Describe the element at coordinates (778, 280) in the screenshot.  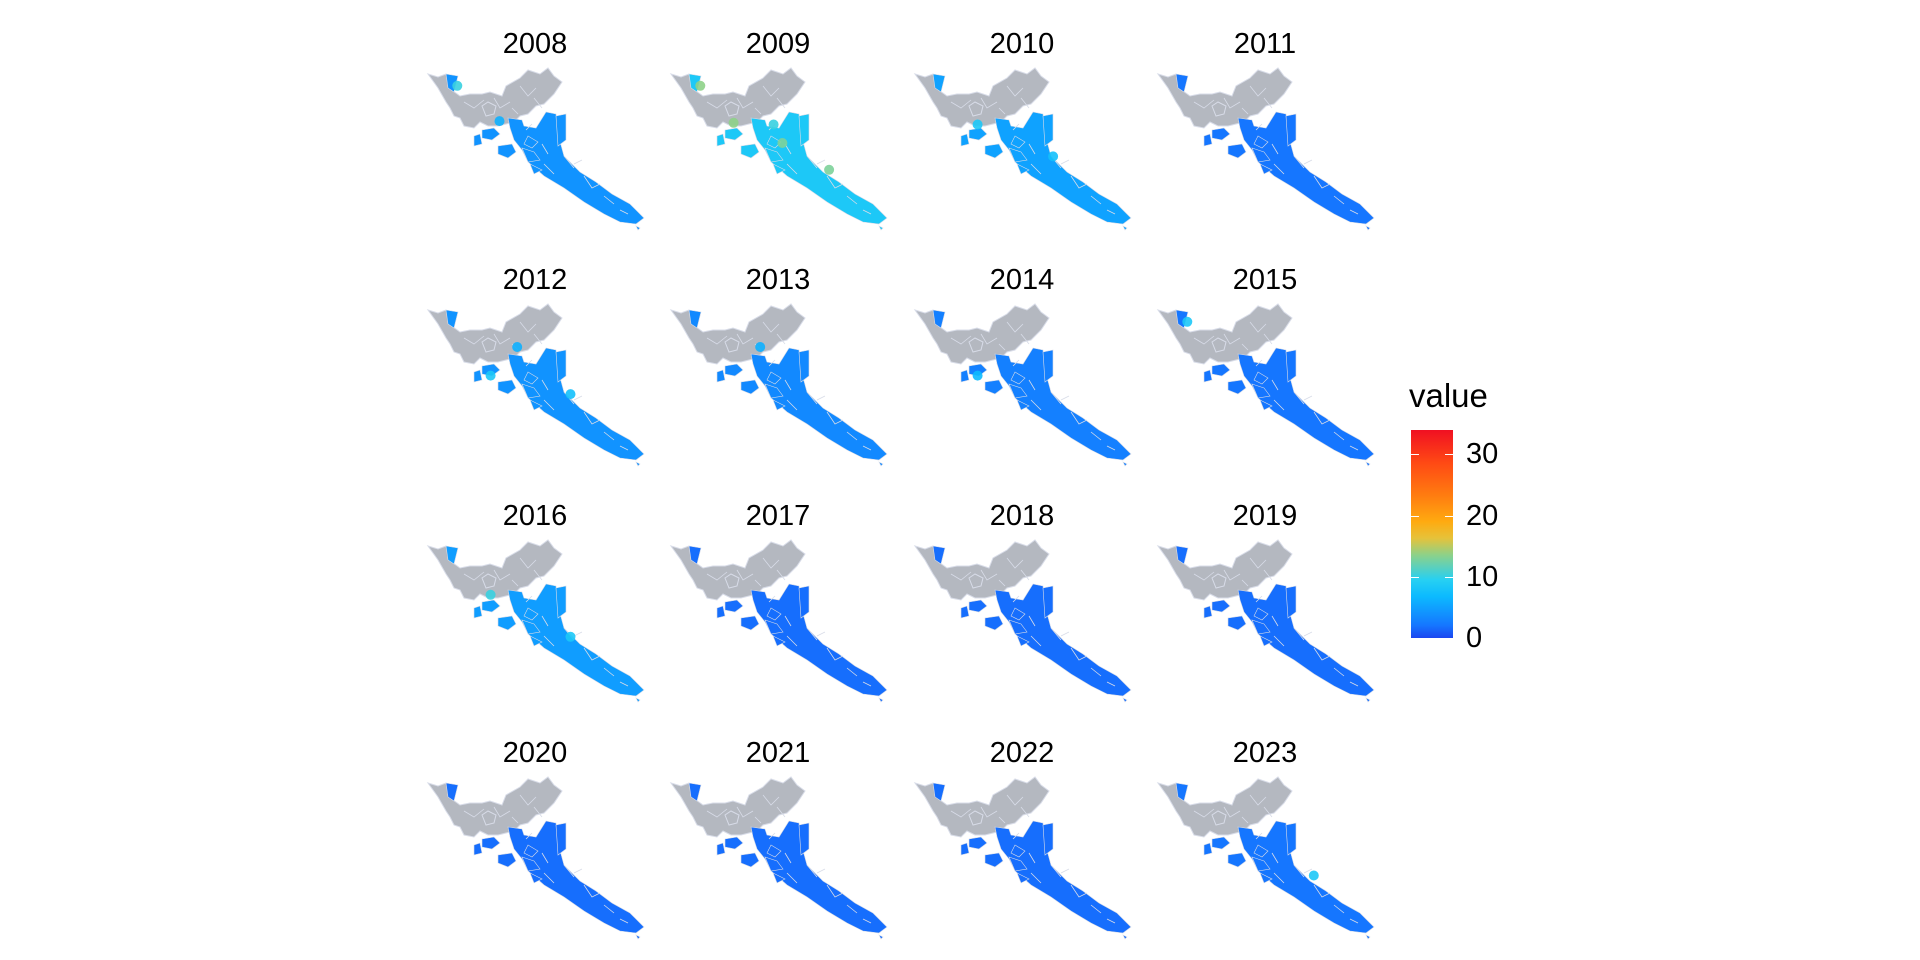
I see `facet-title: 2013` at that location.